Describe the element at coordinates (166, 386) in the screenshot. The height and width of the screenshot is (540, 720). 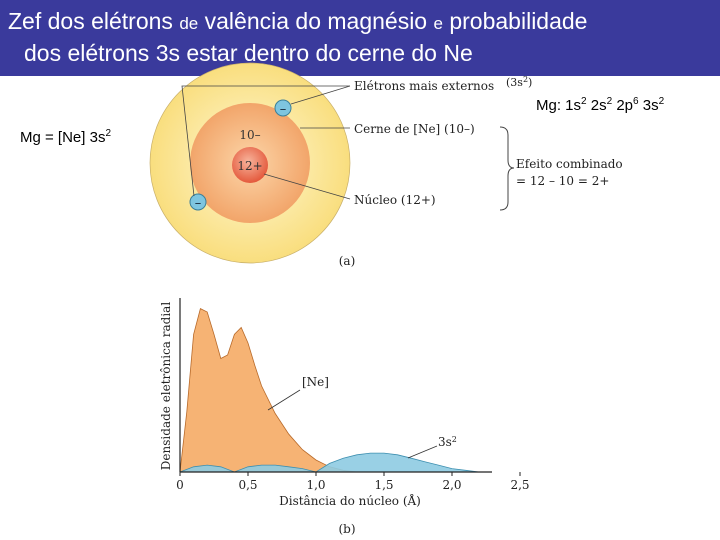
I see `y-axis-label: Densidade eletrônica radial` at that location.